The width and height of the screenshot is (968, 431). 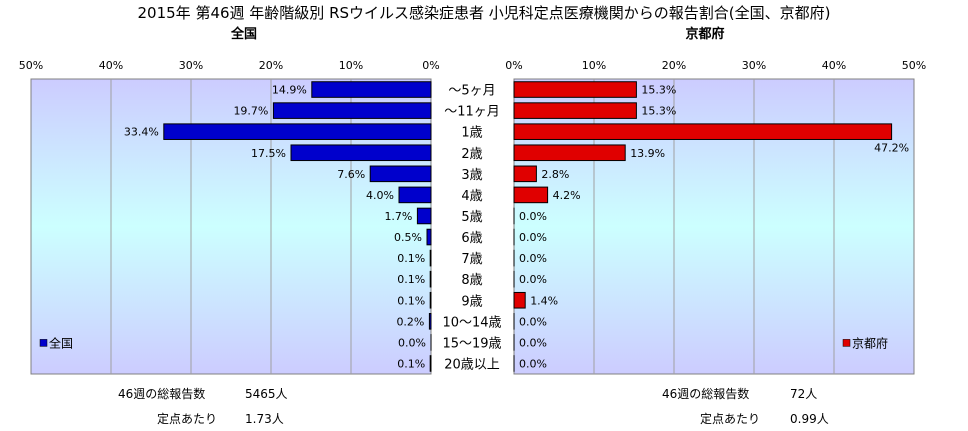 I want to click on left-data-label: 33.4%, so click(x=141, y=132).